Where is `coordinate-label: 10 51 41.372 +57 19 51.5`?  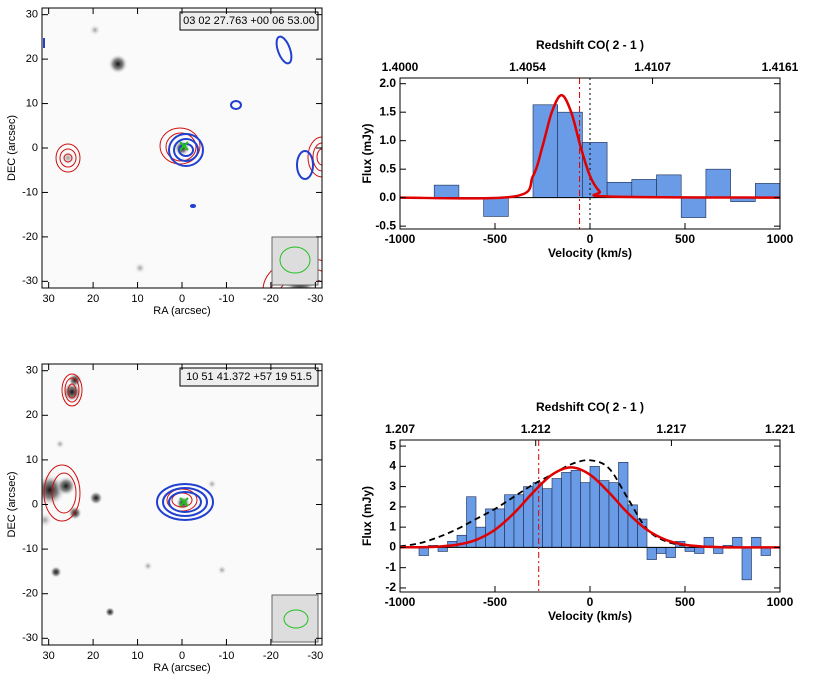
coordinate-label: 10 51 41.372 +57 19 51.5 is located at coordinates (249, 377).